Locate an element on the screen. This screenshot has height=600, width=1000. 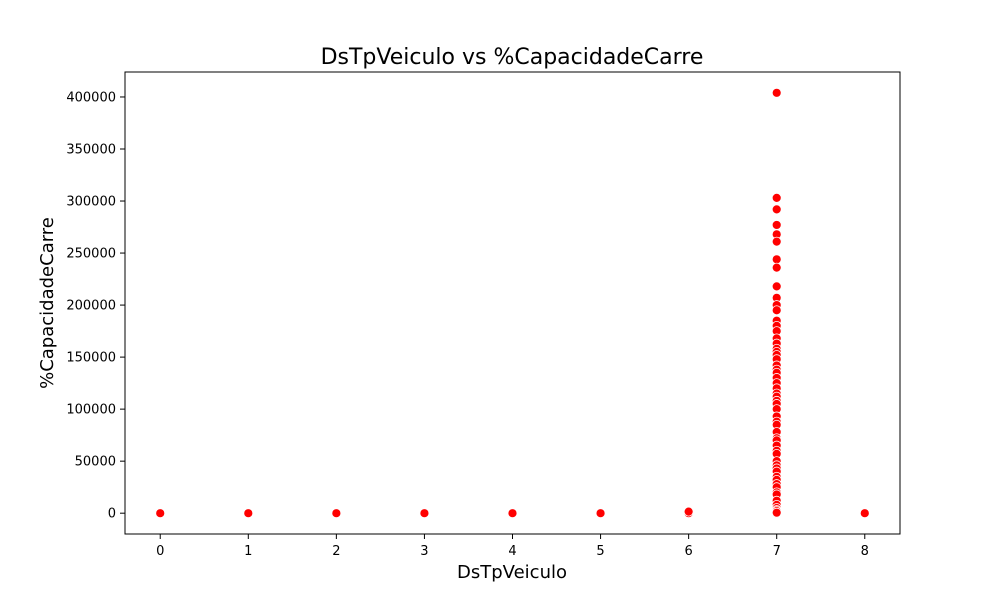
x-tick-label: 3 is located at coordinates (424, 551).